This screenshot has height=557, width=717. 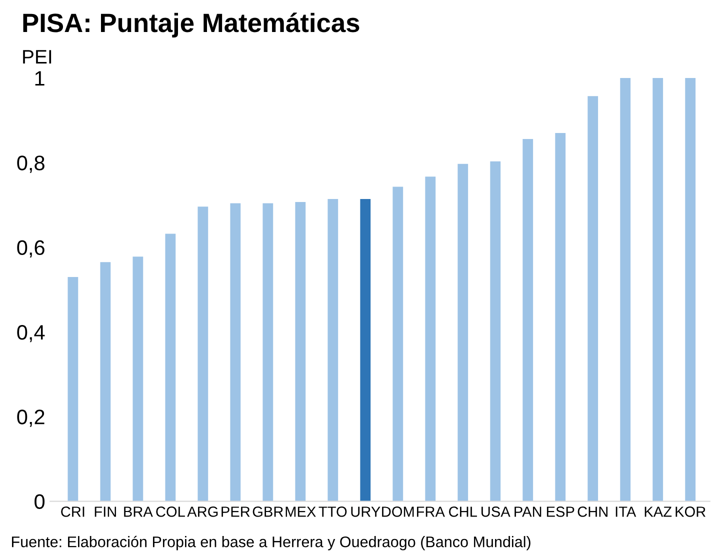 What do you see at coordinates (496, 511) in the screenshot?
I see `x-tick-label: USA` at bounding box center [496, 511].